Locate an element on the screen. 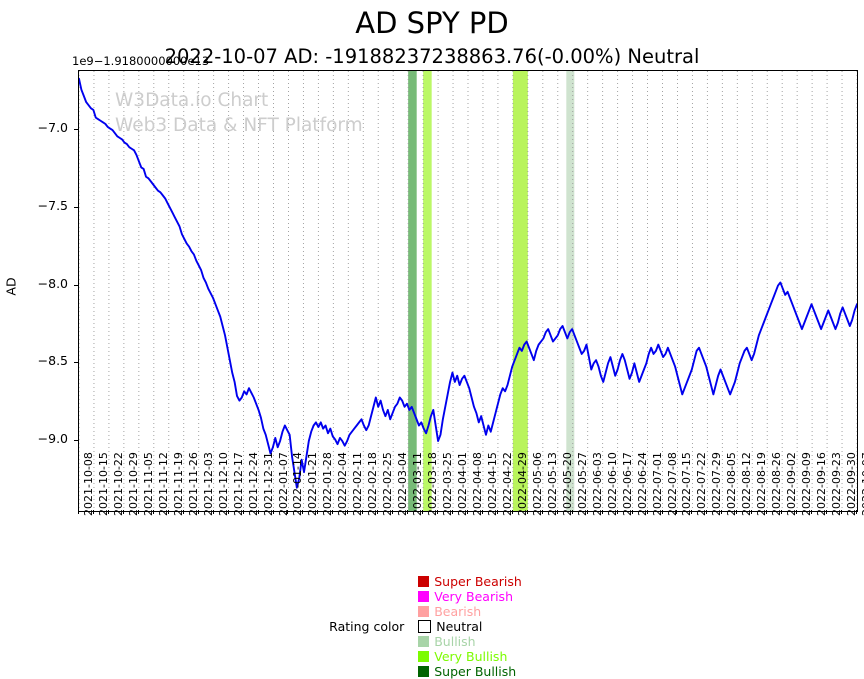  x-tick-label: 2022-10-07 is located at coordinates (862, 484).